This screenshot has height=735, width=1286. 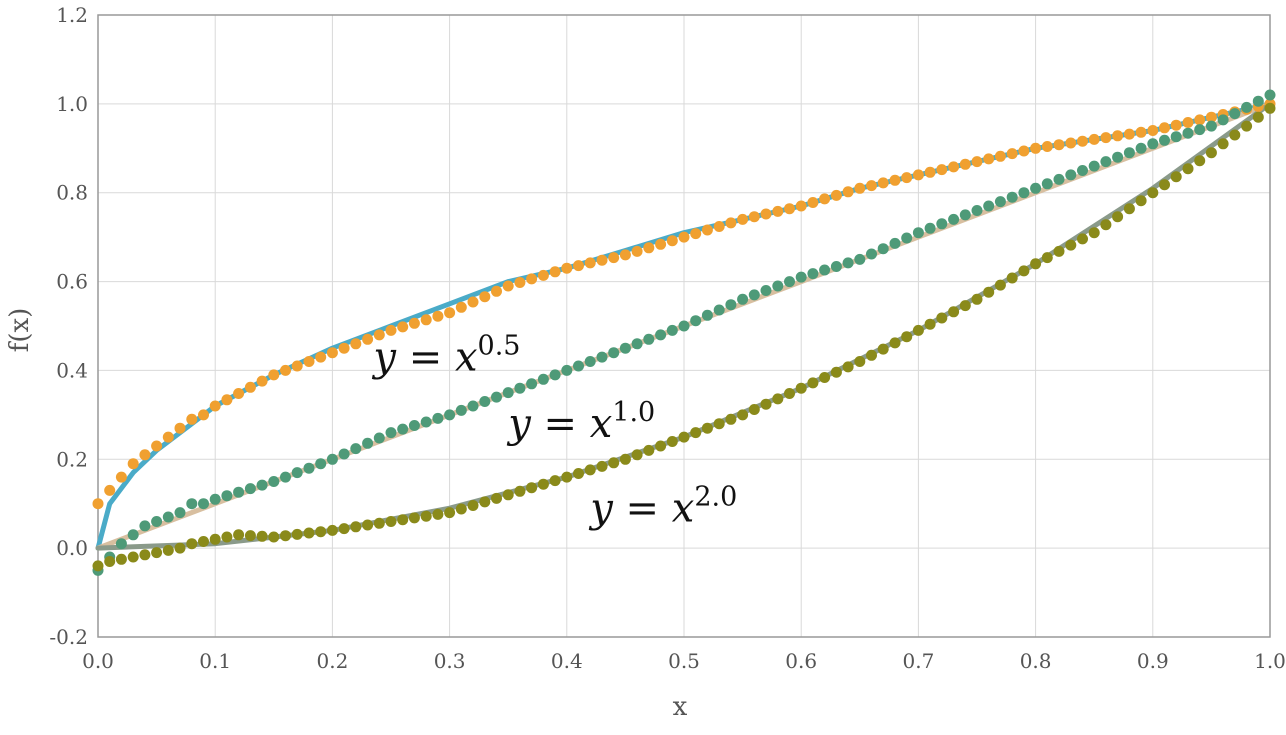 What do you see at coordinates (801, 661) in the screenshot?
I see `x-tick-label: 0.6` at bounding box center [801, 661].